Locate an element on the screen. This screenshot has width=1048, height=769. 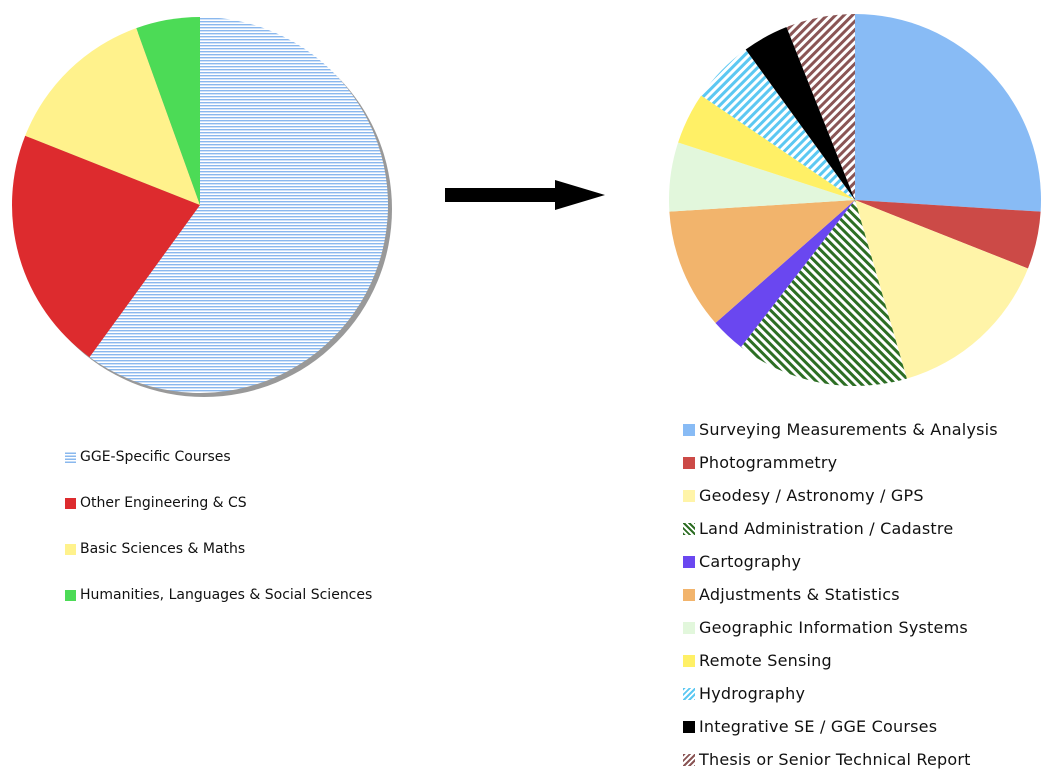
legend-label: Adjustments & Statistics is located at coordinates (799, 594).